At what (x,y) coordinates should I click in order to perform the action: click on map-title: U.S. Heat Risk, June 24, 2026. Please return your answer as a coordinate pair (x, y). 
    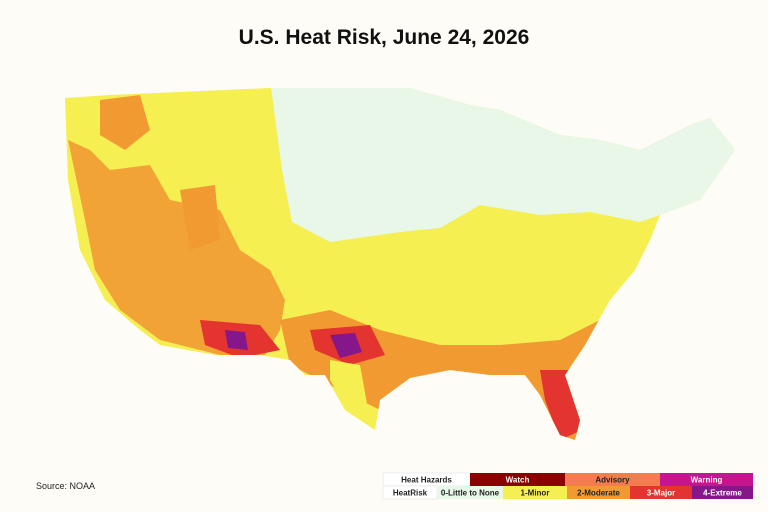
    Looking at the image, I should click on (384, 37).